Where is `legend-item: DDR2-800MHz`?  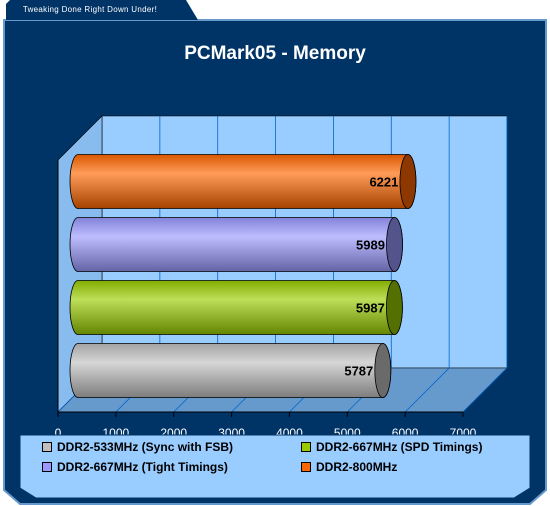
legend-item: DDR2-800MHz is located at coordinates (349, 467).